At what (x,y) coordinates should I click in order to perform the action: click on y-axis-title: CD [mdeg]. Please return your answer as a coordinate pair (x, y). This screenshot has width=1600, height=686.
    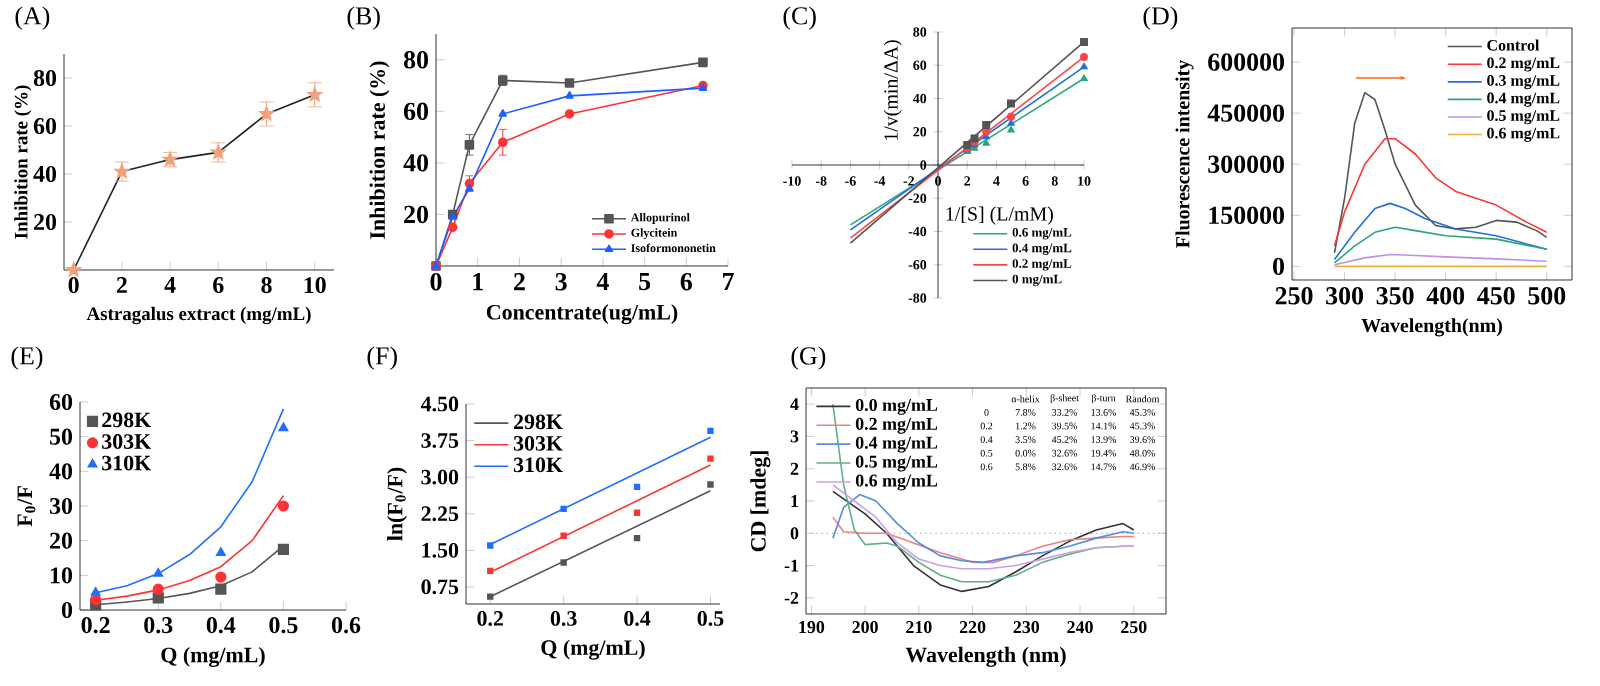
    Looking at the image, I should click on (760, 501).